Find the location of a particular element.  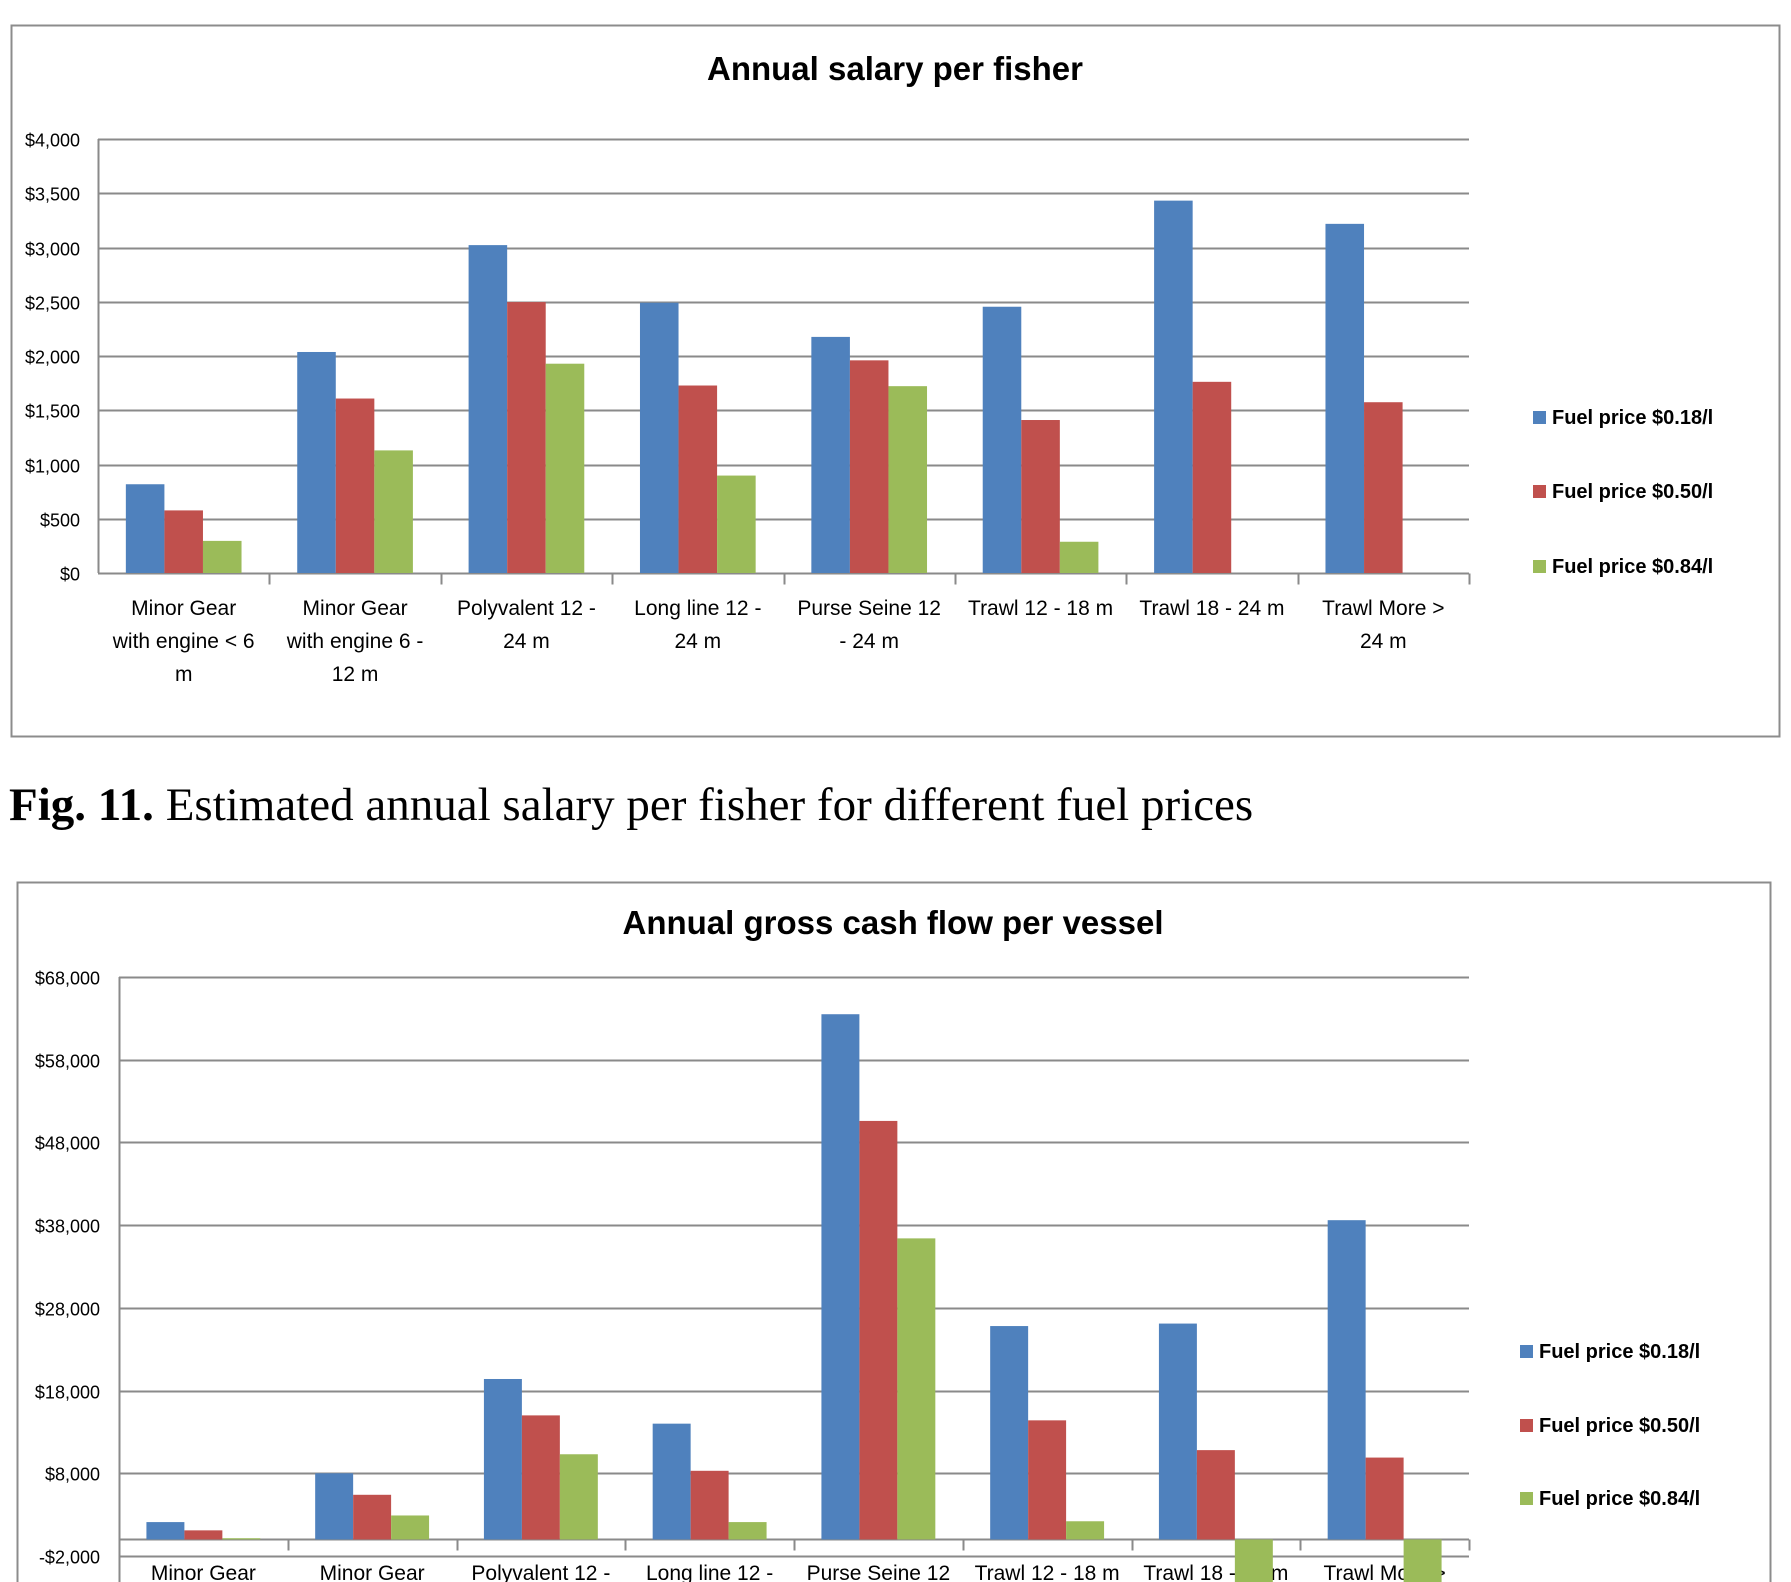

x-category-label: Trawl More > is located at coordinates (1383, 608).